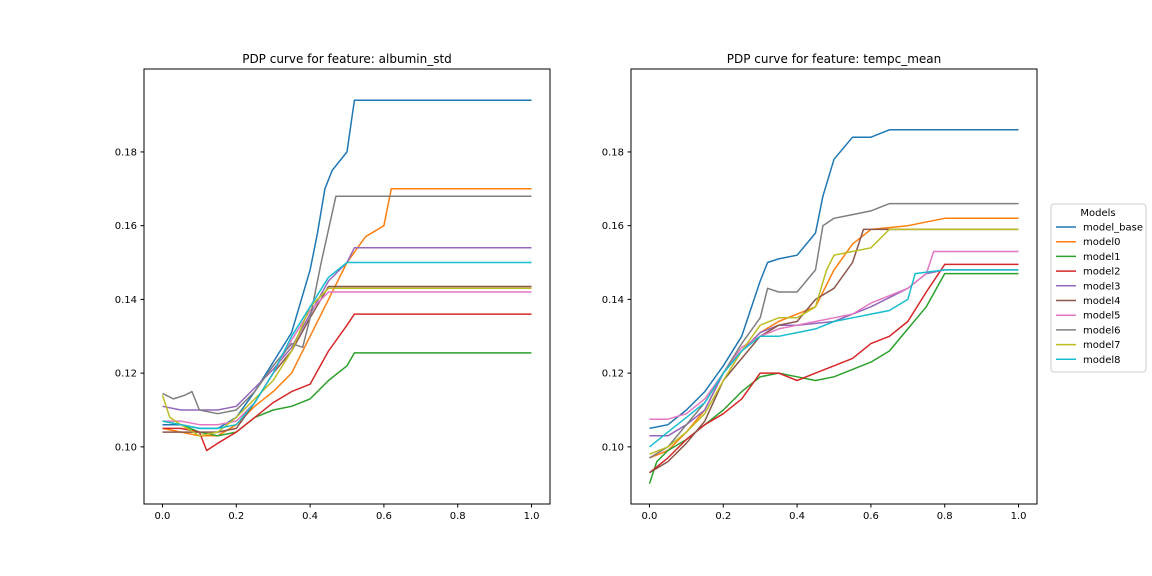 Image resolution: width=1152 pixels, height=576 pixels. What do you see at coordinates (1102, 286) in the screenshot?
I see `legend-label-model3: model3` at bounding box center [1102, 286].